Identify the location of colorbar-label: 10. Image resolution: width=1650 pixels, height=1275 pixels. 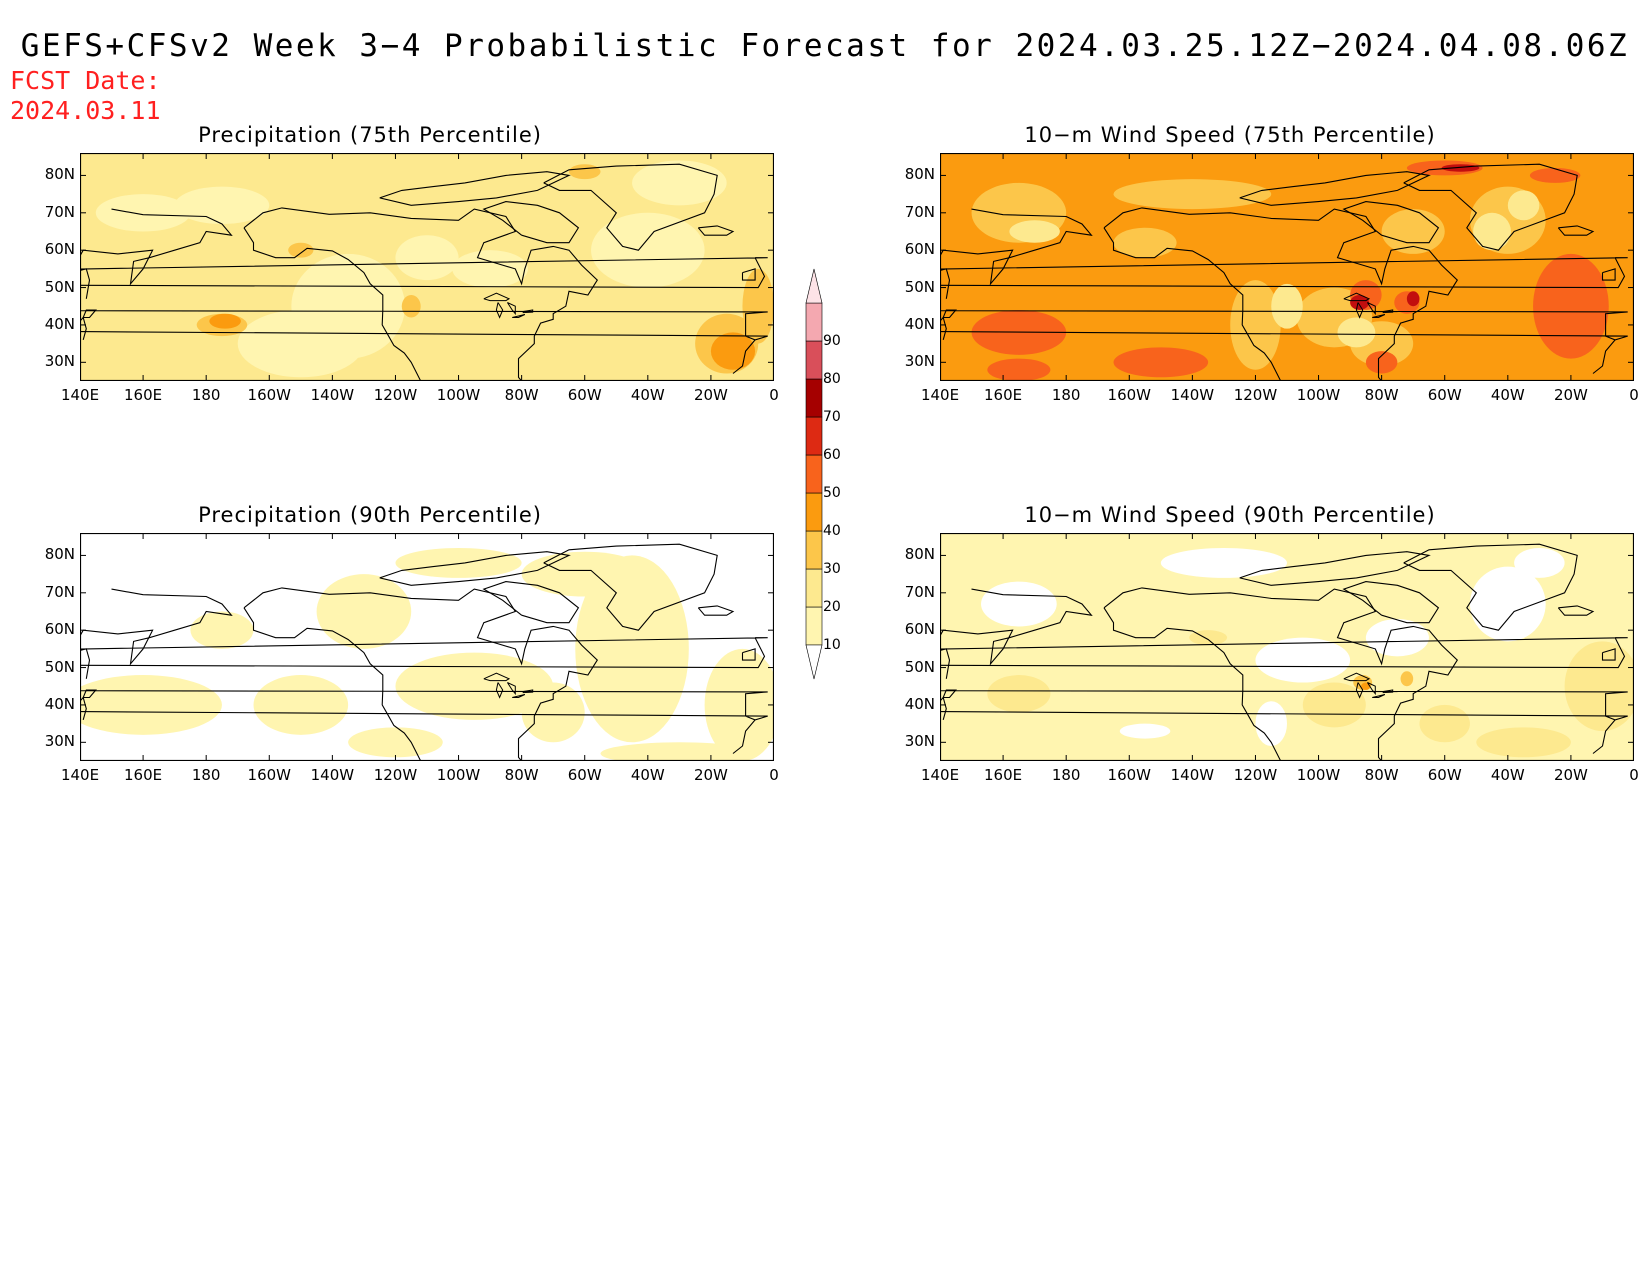
(832, 645).